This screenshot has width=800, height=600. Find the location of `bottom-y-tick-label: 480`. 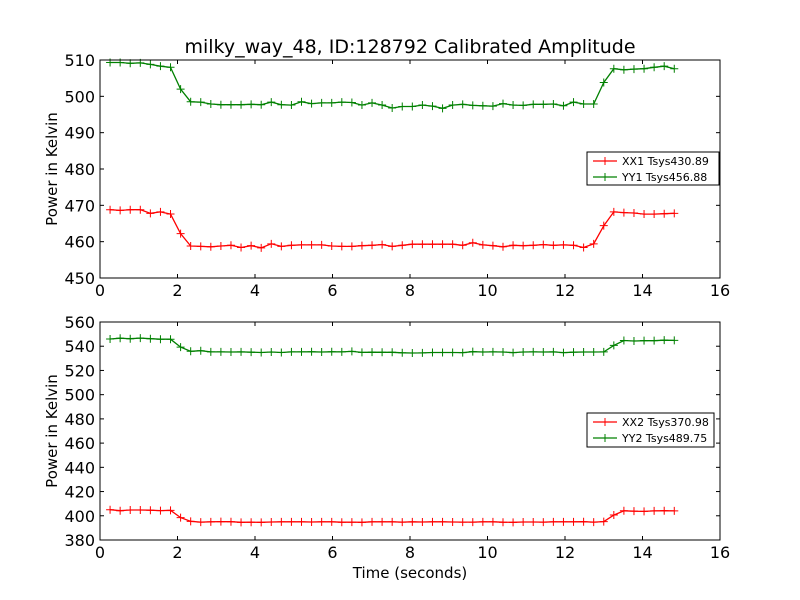

bottom-y-tick-label: 480 is located at coordinates (79, 419).